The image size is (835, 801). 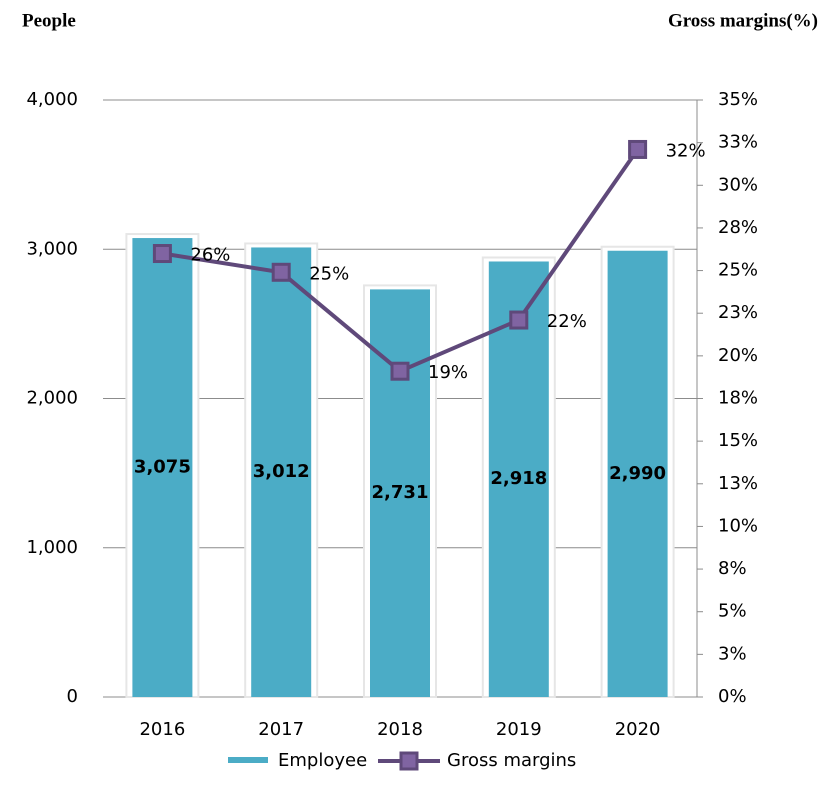 What do you see at coordinates (686, 150) in the screenshot?
I see `line-value-label: 32%` at bounding box center [686, 150].